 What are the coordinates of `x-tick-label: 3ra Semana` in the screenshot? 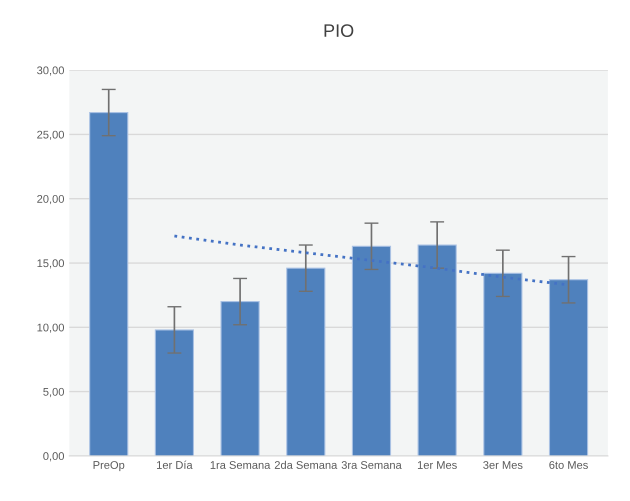 It's located at (372, 465).